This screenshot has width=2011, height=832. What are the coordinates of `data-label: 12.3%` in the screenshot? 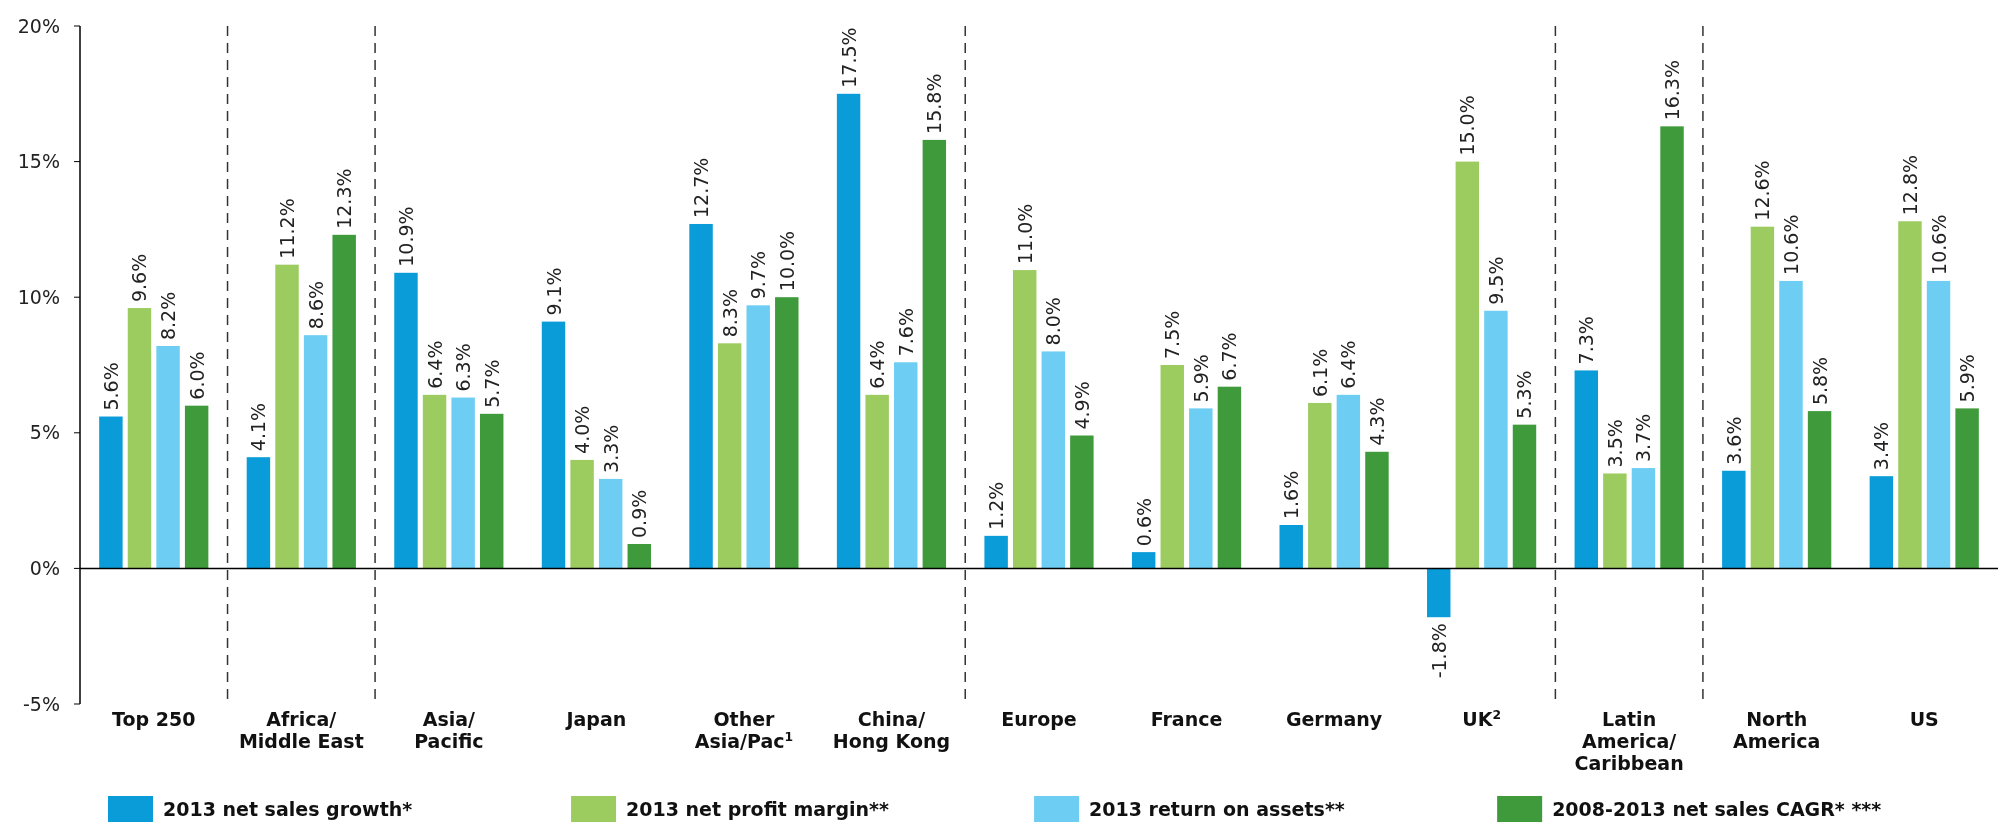 It's located at (344, 198).